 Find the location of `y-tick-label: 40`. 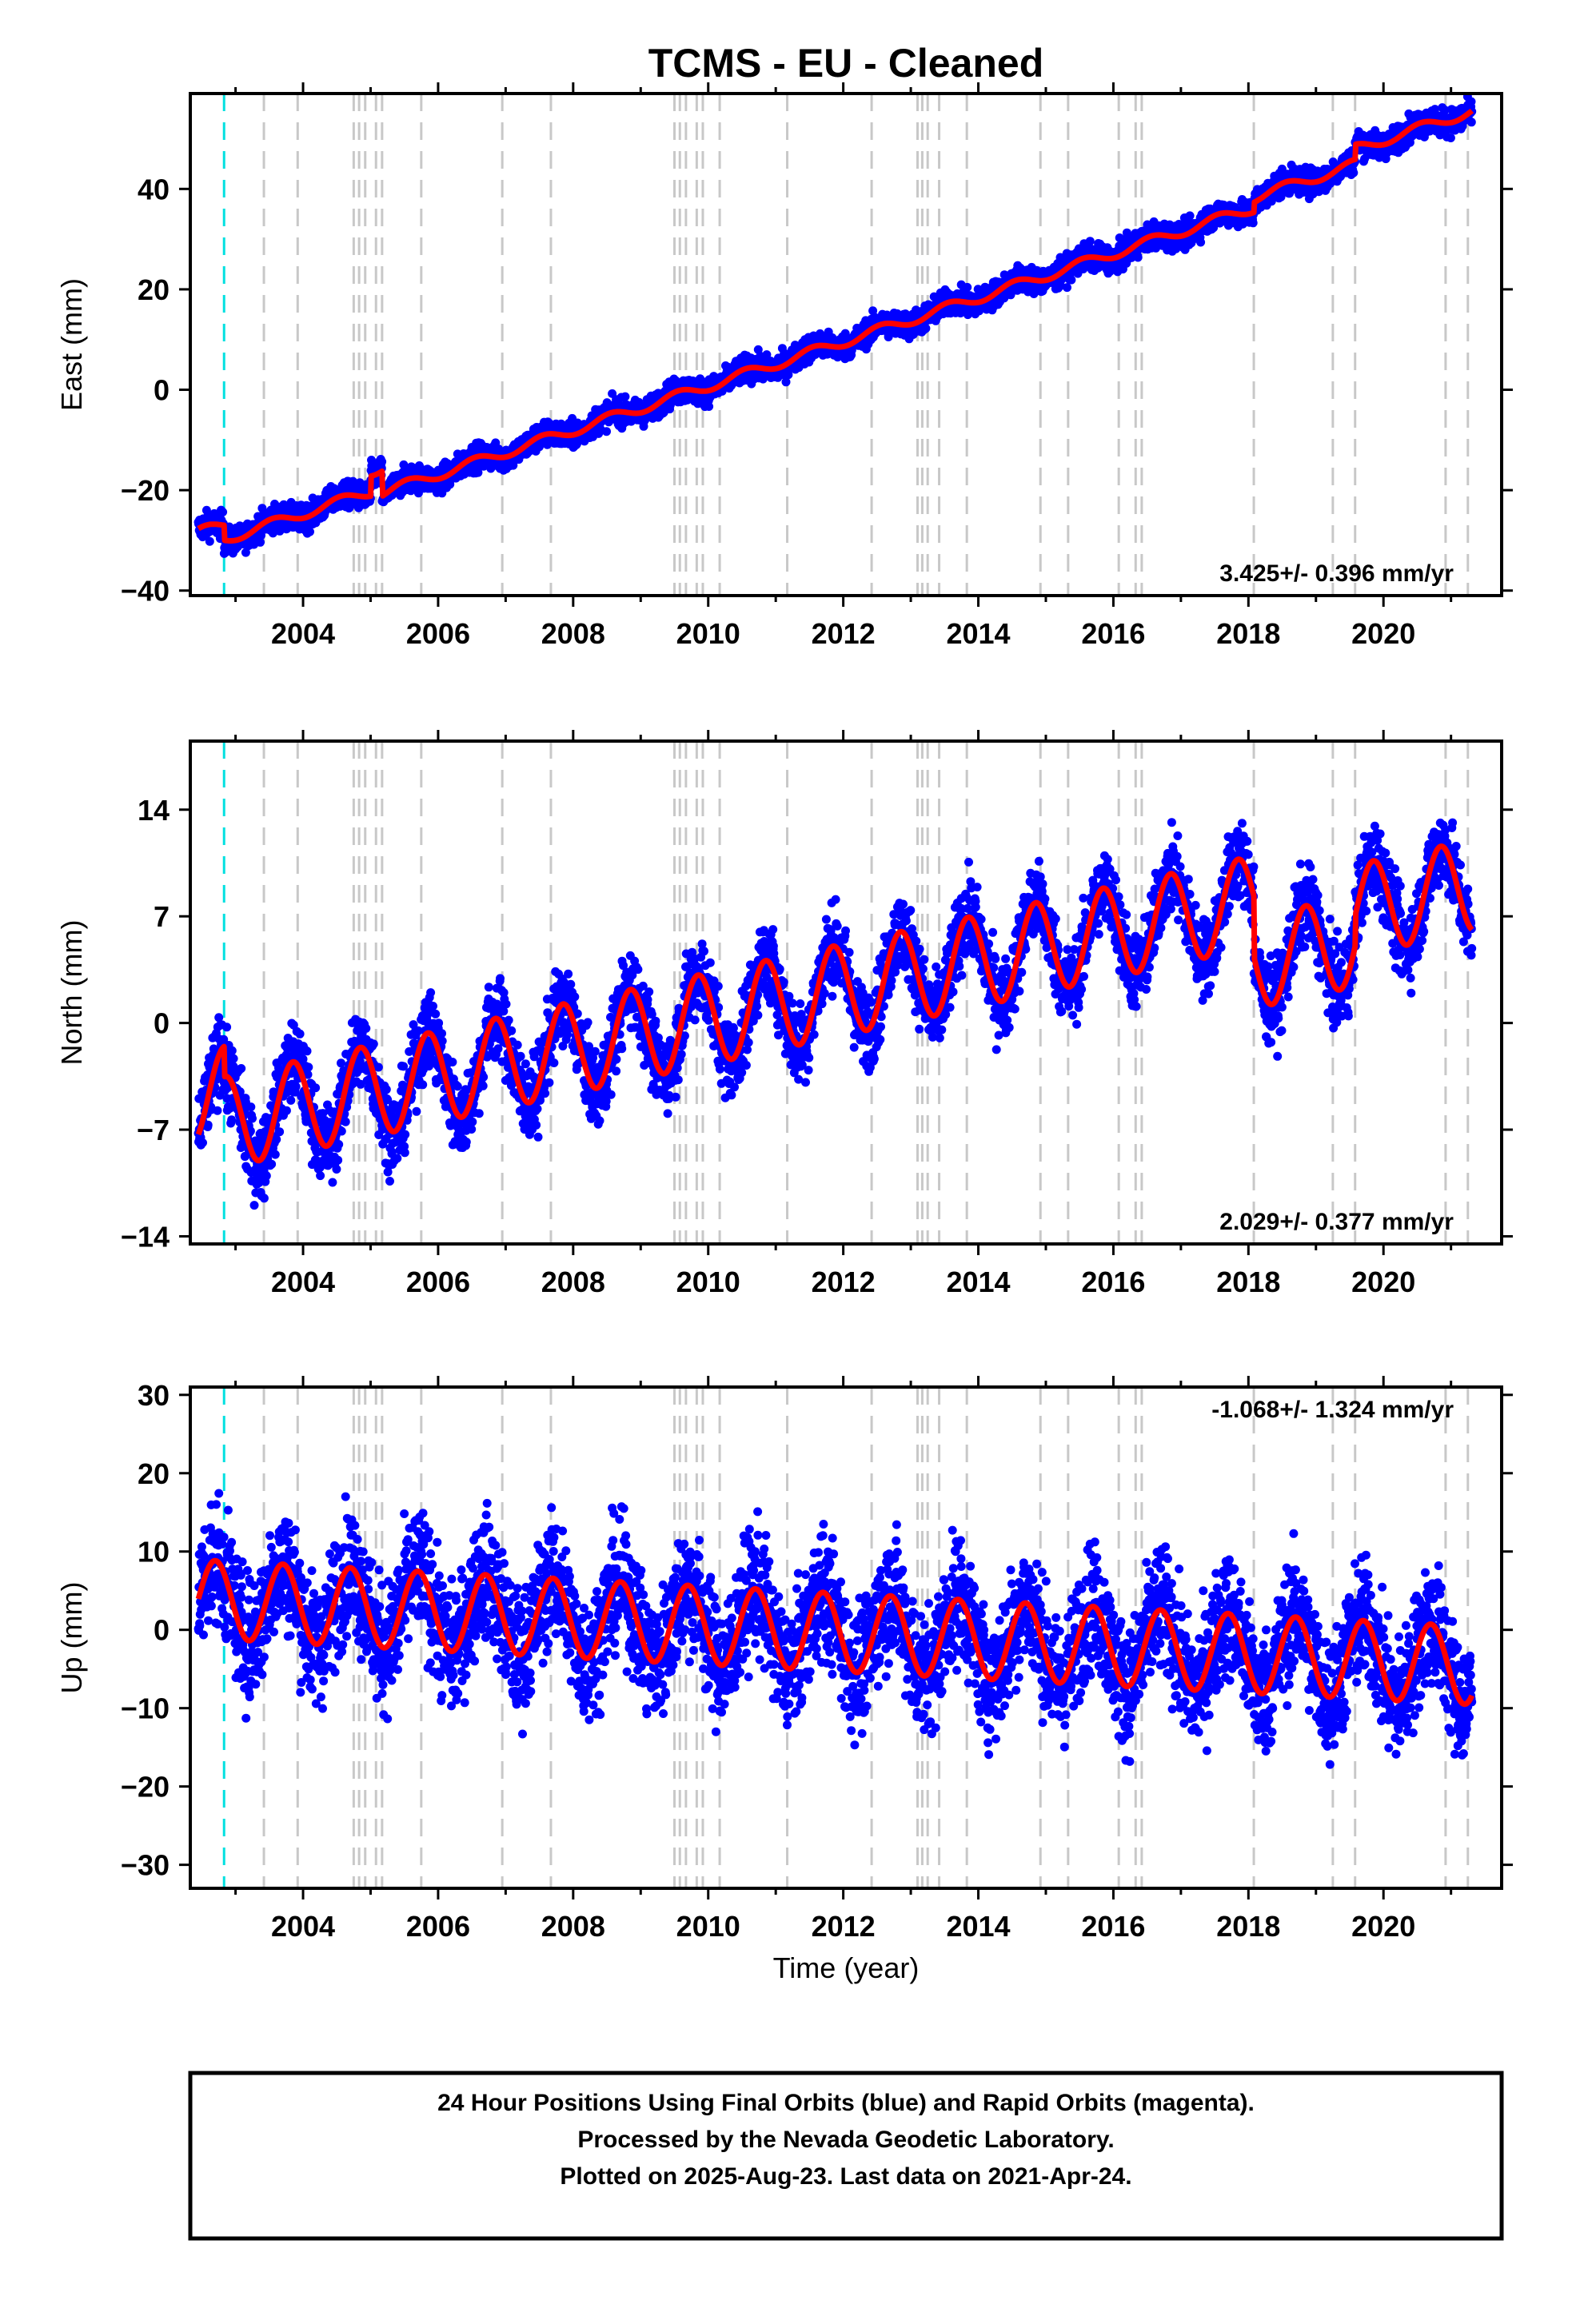

y-tick-label: 40 is located at coordinates (154, 189).